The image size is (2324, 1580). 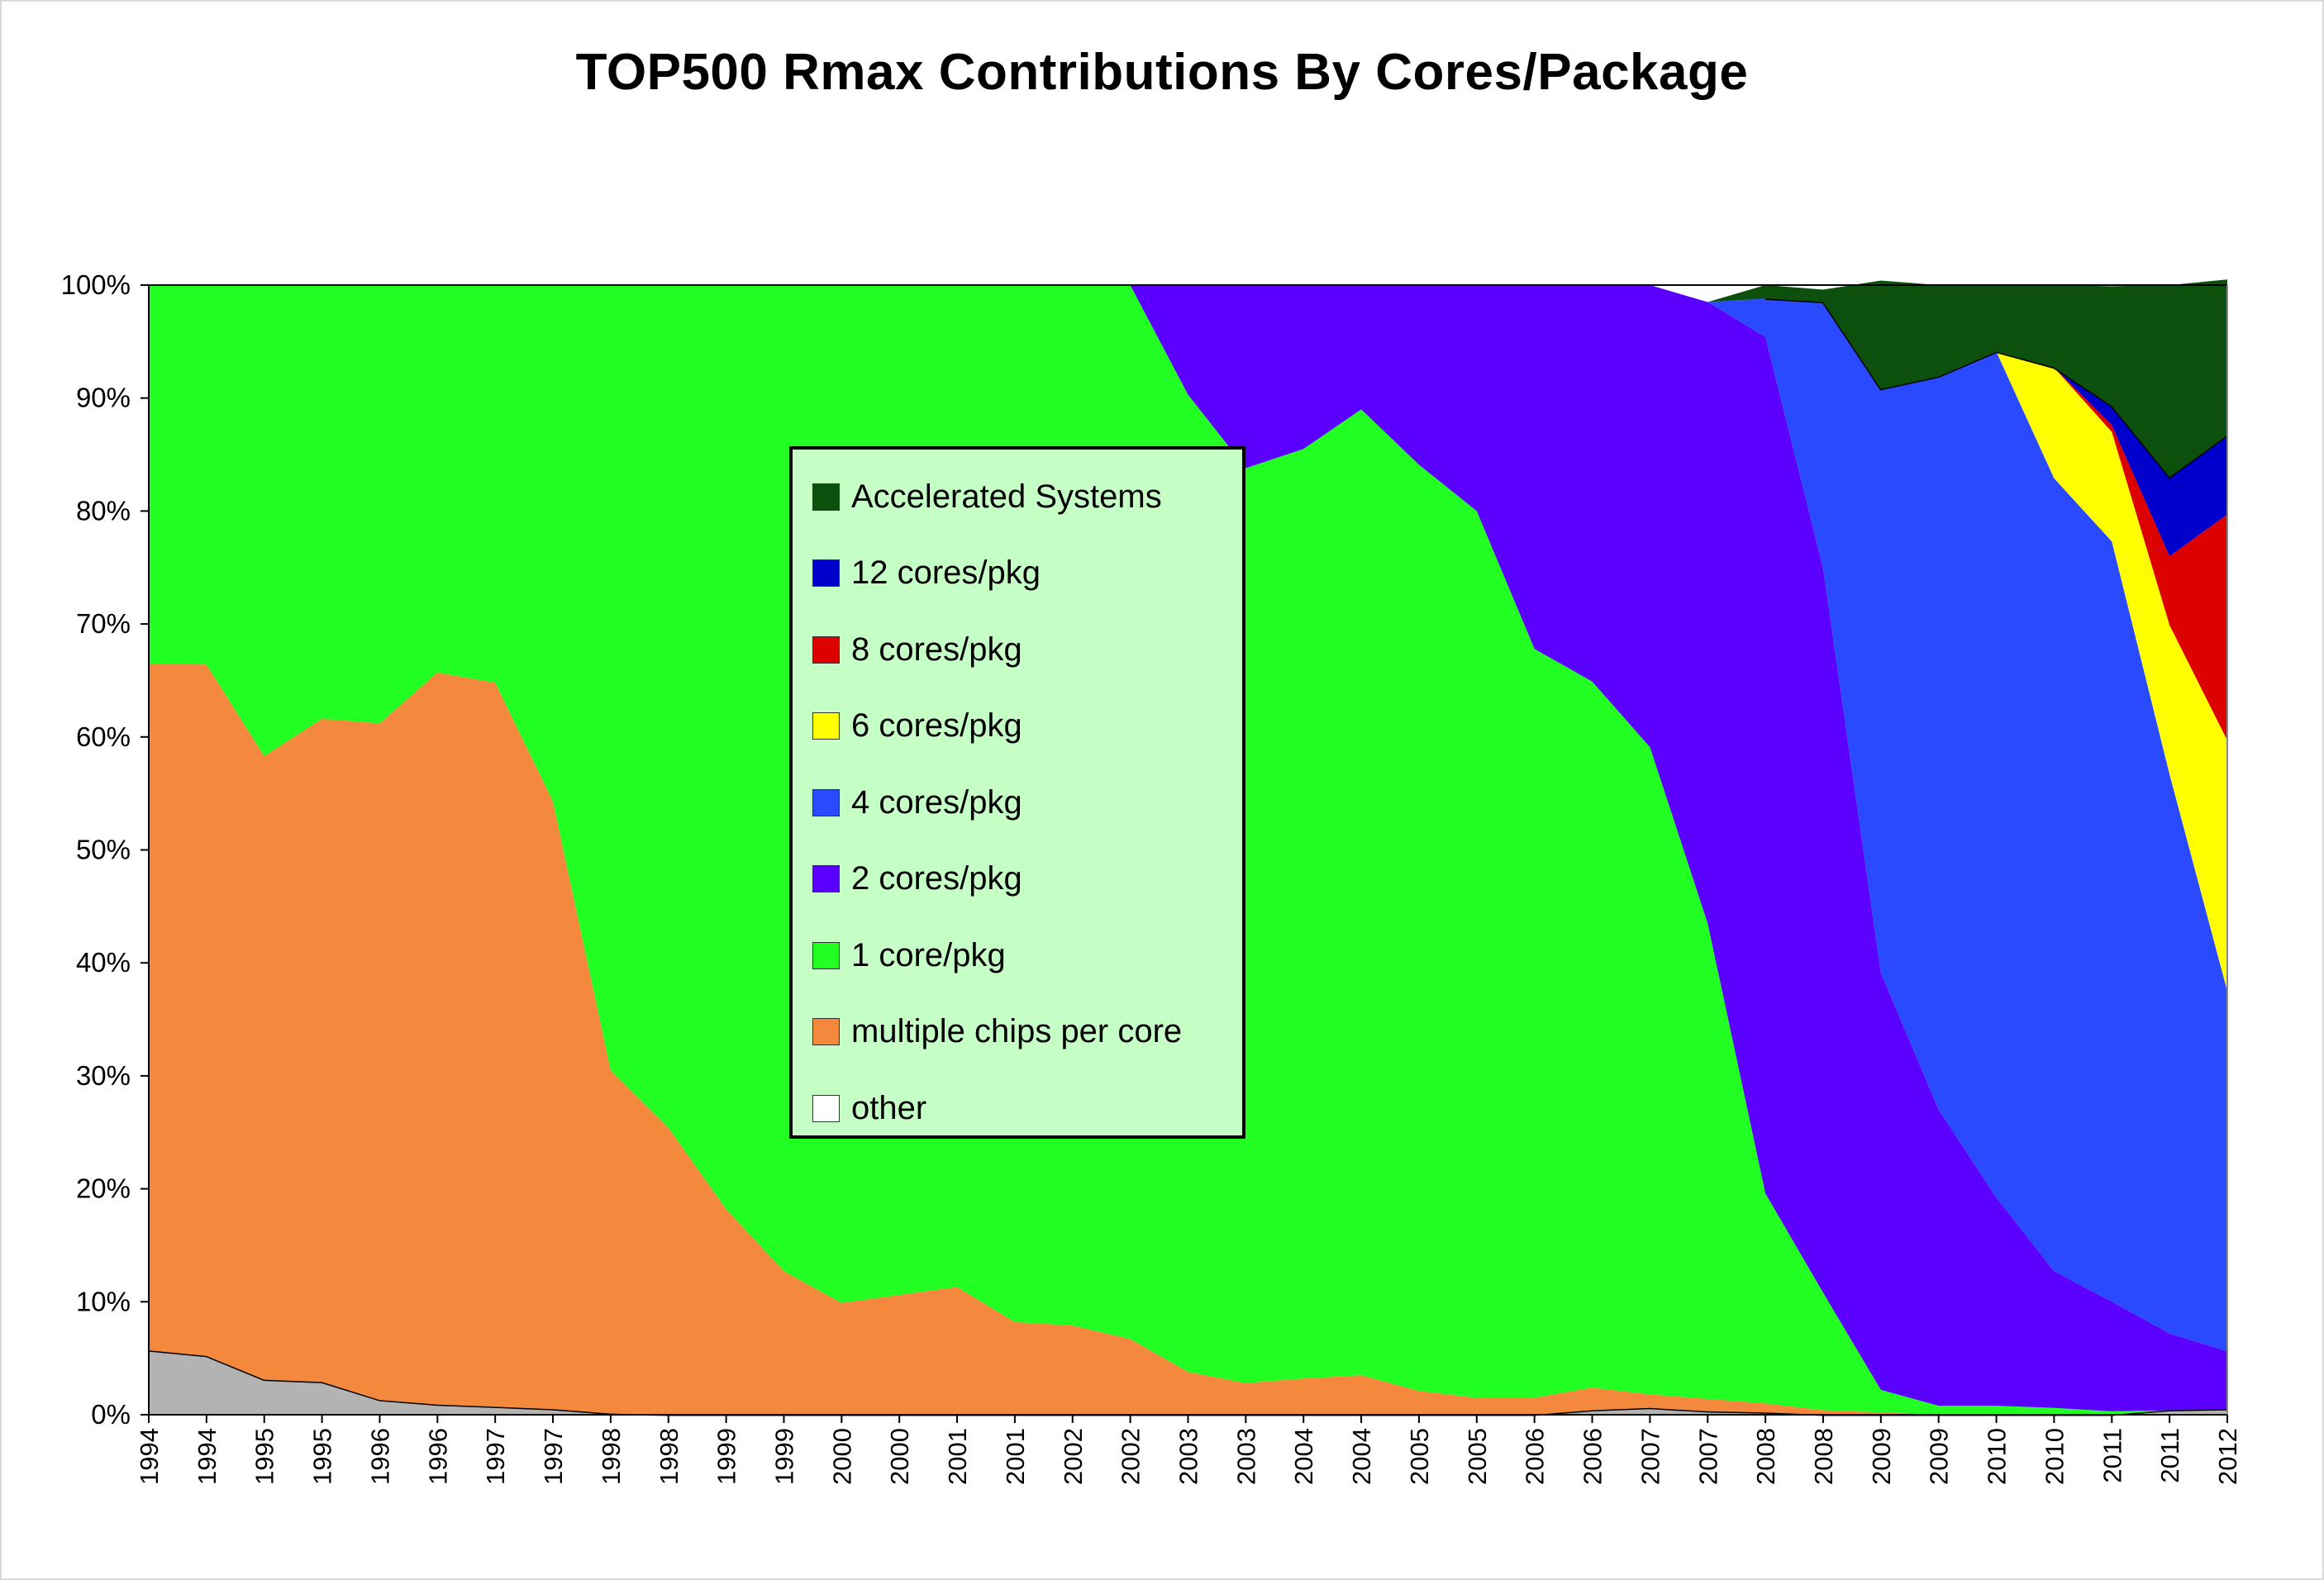 I want to click on legend-label: 2 cores/pkg, so click(x=936, y=878).